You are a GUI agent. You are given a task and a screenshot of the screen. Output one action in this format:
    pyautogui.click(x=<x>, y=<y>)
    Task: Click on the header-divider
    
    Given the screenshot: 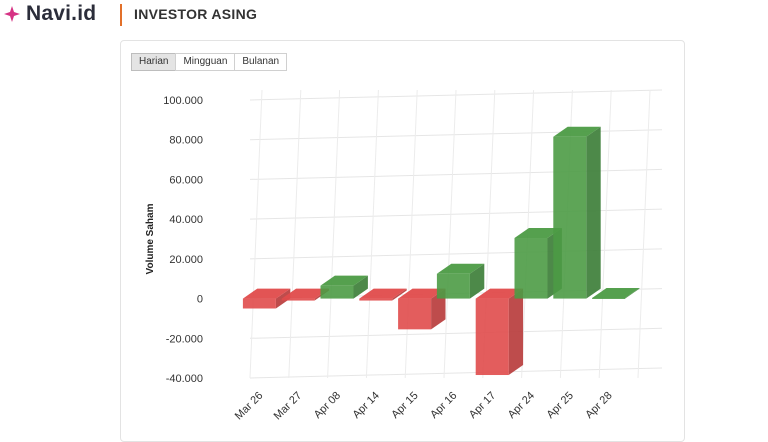 What is the action you would take?
    pyautogui.click(x=121, y=15)
    